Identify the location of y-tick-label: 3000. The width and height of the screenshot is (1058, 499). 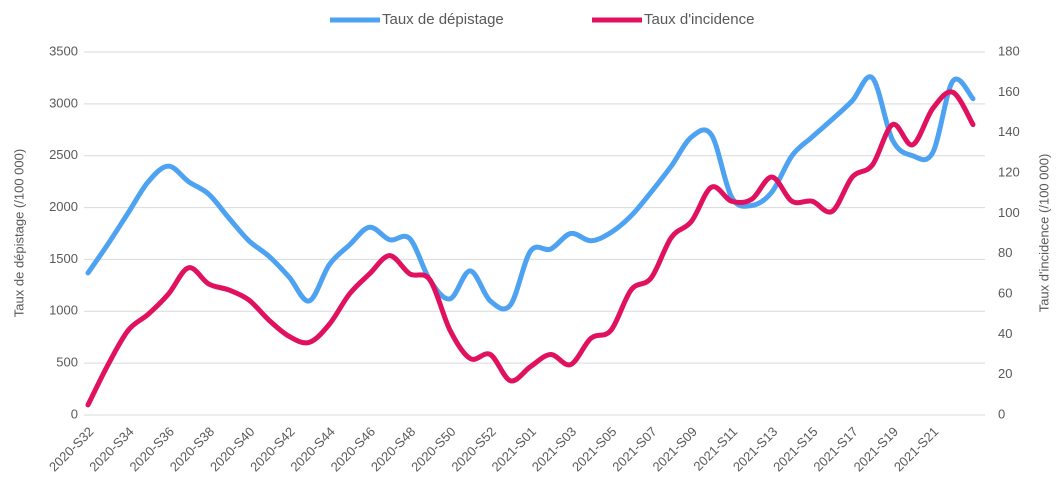
(63, 102).